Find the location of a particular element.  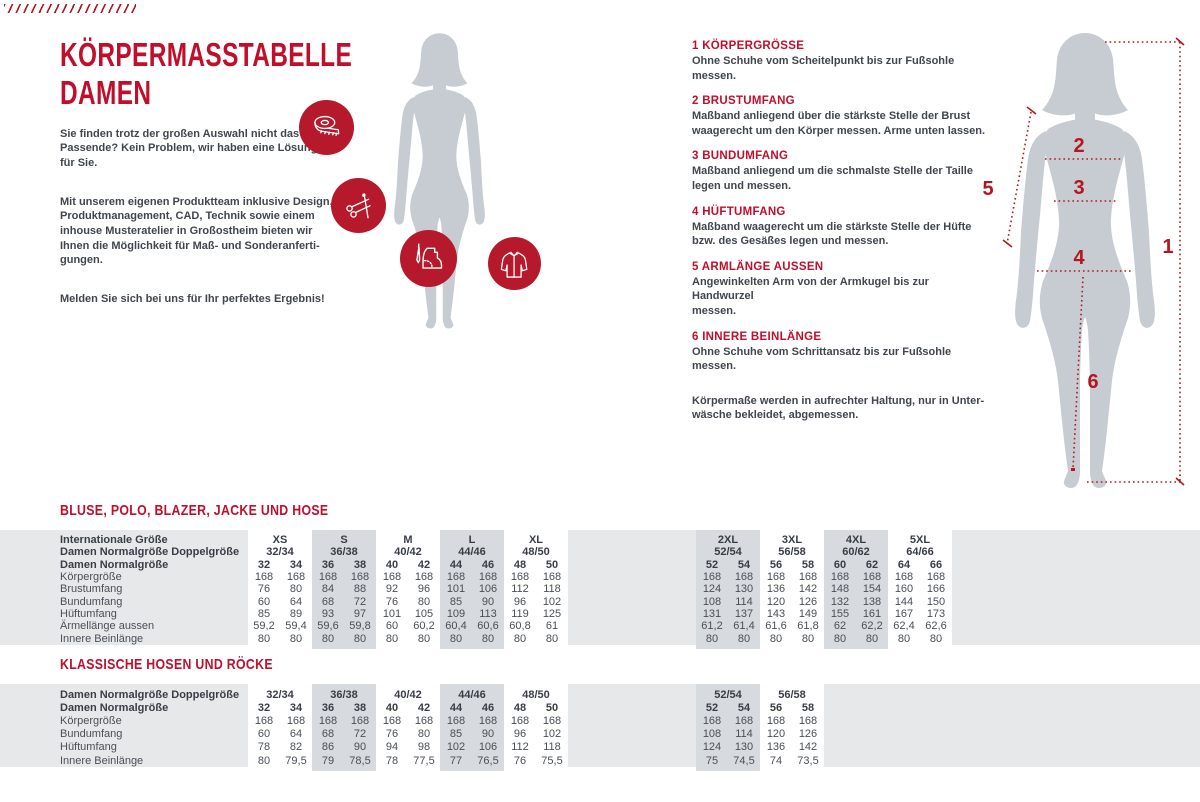

instruction-title: 2 BRUSTUMFANG is located at coordinates (743, 101).